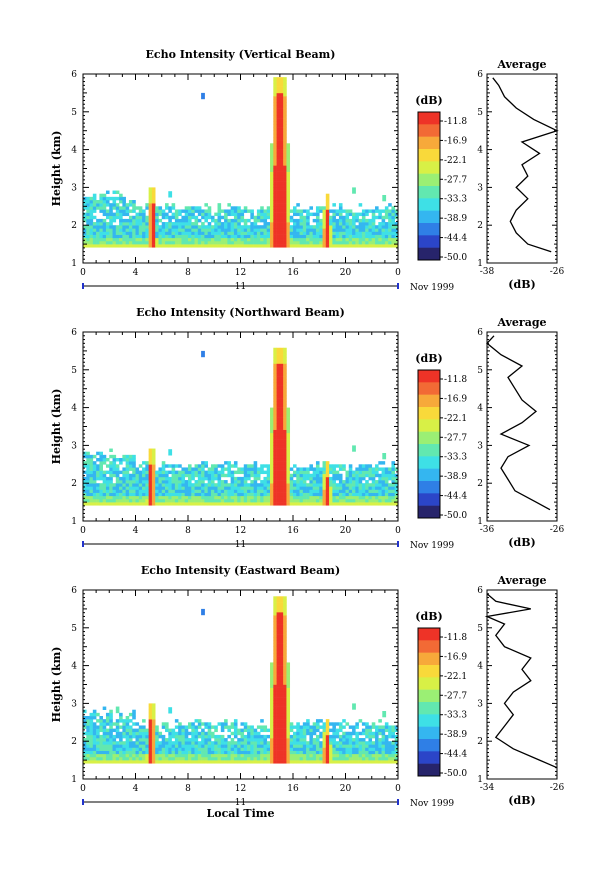 This screenshot has width=611, height=875. I want to click on x-tick-label: 20, so click(346, 789).